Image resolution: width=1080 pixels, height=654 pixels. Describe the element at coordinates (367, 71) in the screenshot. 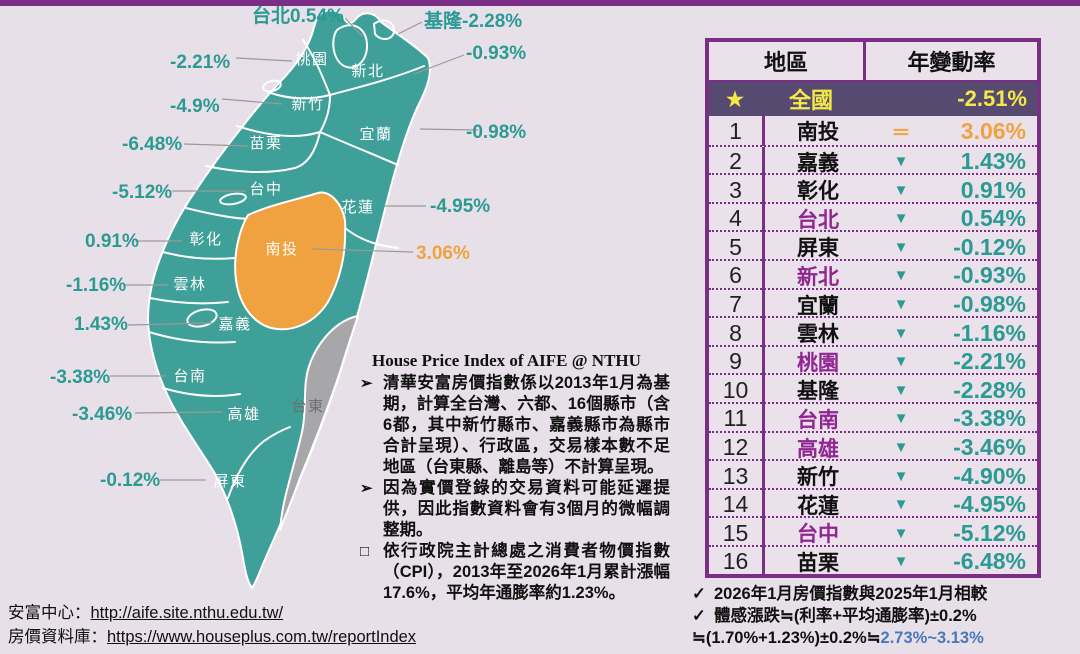

I see `map-county-name-newtaipei: 新北` at that location.